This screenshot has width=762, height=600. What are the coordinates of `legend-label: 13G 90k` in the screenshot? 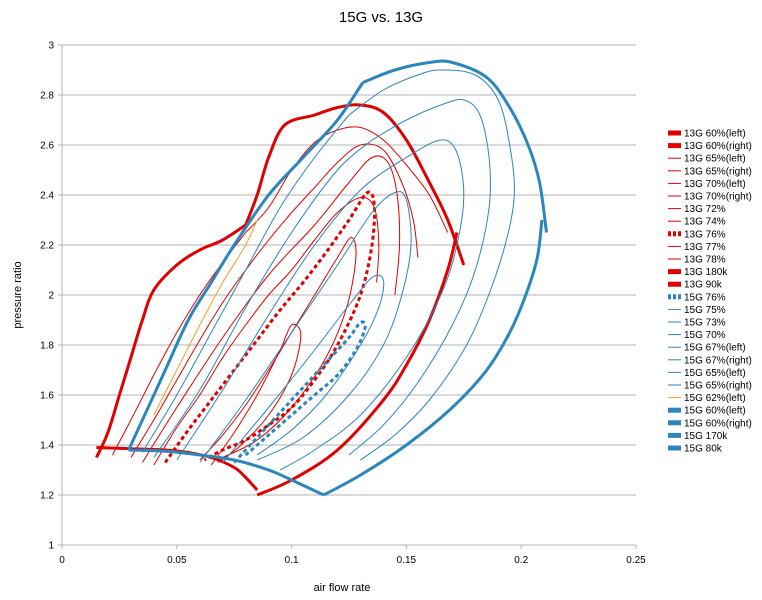 It's located at (703, 285).